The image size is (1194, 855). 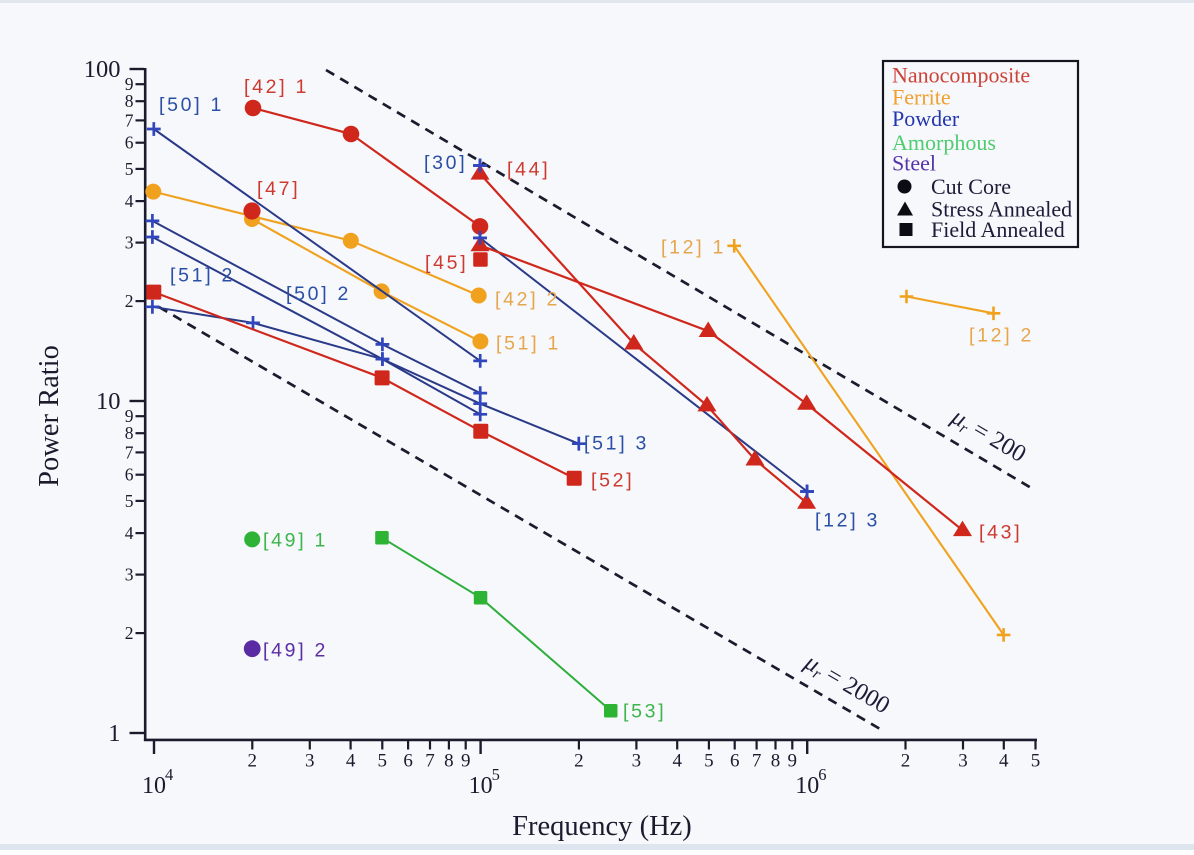 What do you see at coordinates (971, 186) in the screenshot?
I see `svg-text: Cut Core` at bounding box center [971, 186].